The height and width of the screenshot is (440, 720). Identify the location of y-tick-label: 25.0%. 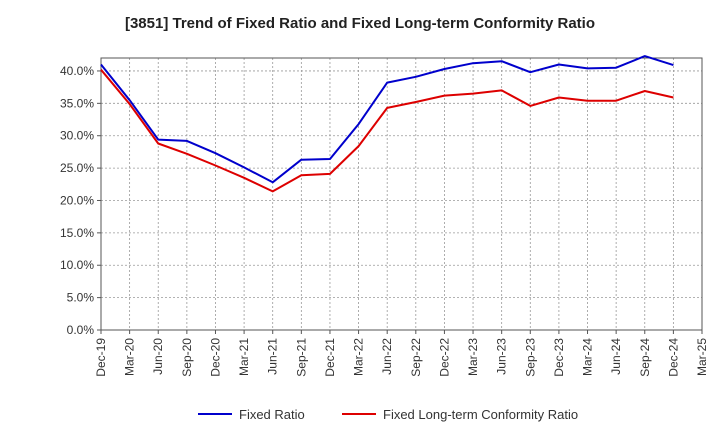
(77, 168).